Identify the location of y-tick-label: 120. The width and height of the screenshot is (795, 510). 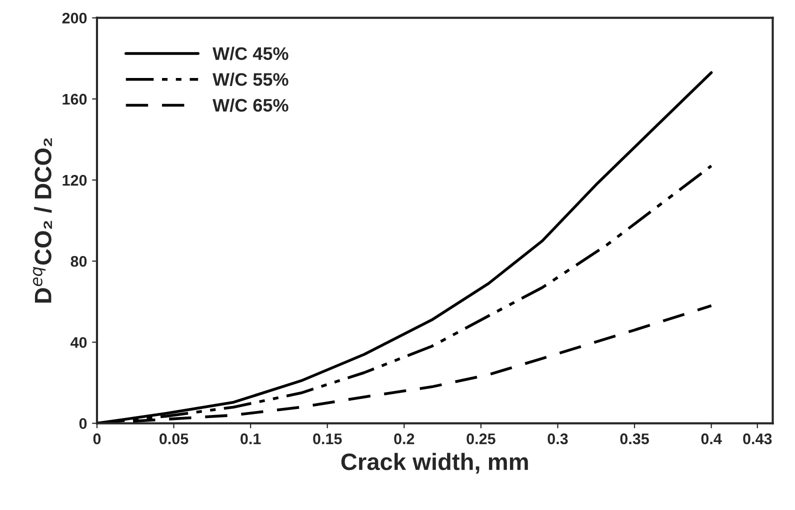
(74, 180).